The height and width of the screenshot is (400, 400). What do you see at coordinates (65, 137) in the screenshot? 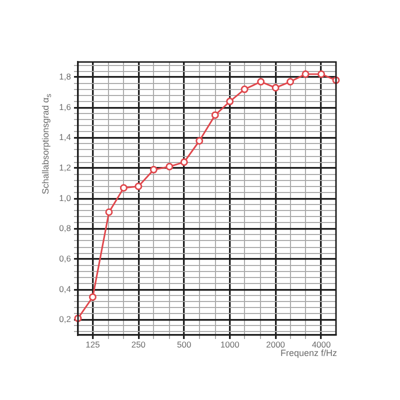
I see `y-tick-label: 1,4` at bounding box center [65, 137].